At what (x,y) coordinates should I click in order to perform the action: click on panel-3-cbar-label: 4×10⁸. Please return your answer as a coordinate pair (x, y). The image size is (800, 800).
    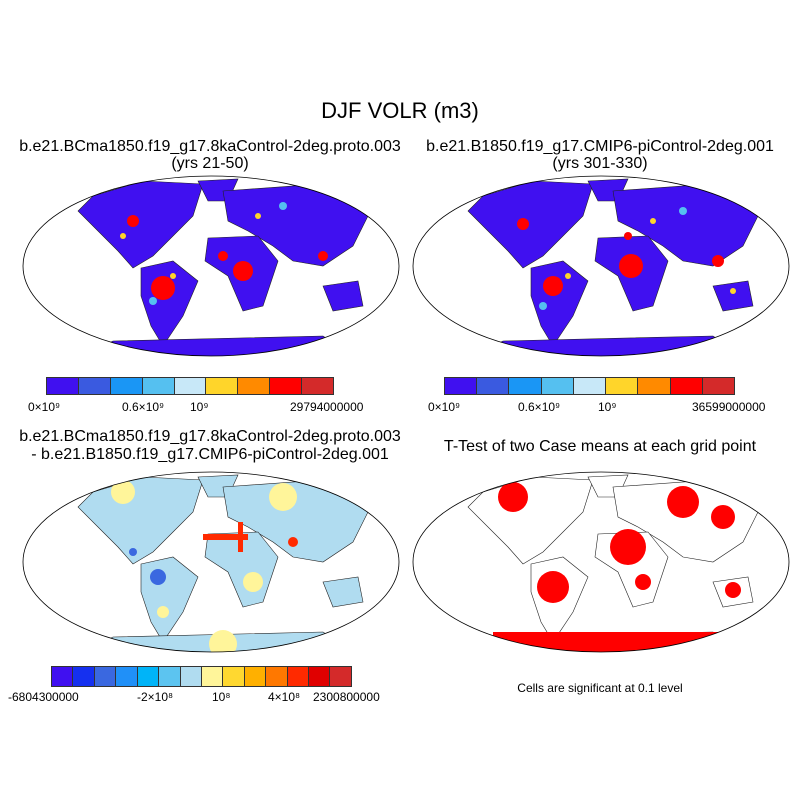
    Looking at the image, I should click on (284, 697).